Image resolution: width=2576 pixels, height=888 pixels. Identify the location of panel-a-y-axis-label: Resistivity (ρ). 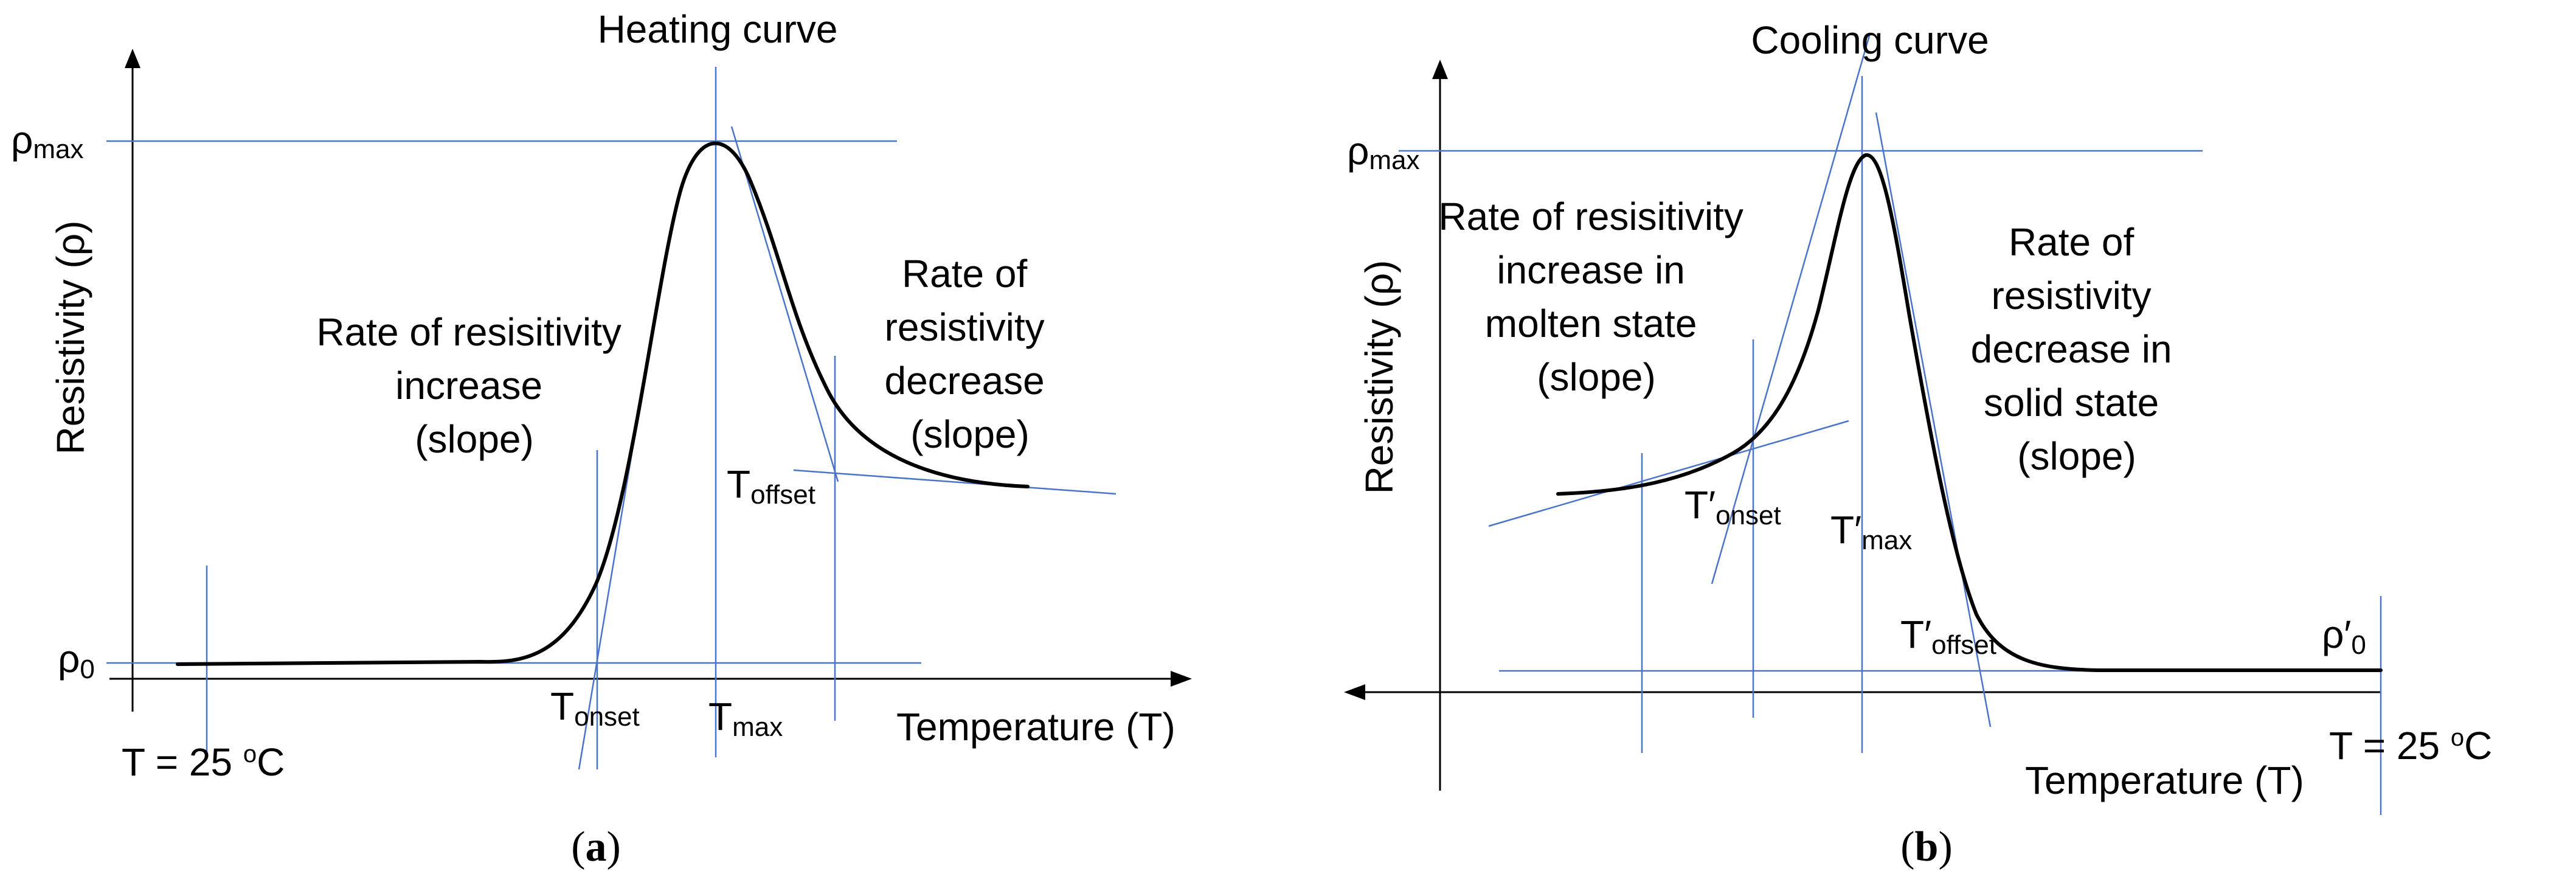
(70, 338).